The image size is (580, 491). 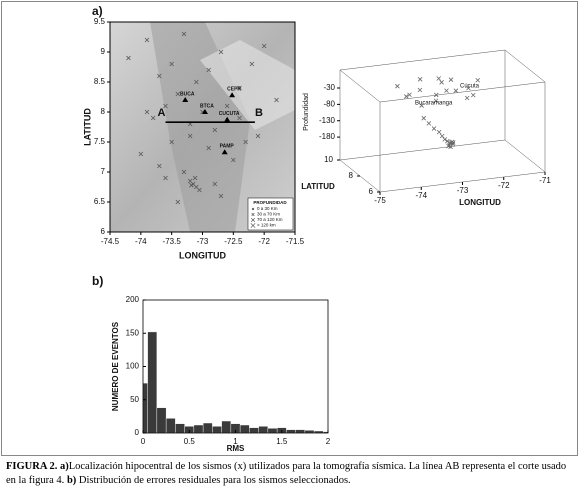 I want to click on y-tick-label: 9, so click(x=103, y=51).